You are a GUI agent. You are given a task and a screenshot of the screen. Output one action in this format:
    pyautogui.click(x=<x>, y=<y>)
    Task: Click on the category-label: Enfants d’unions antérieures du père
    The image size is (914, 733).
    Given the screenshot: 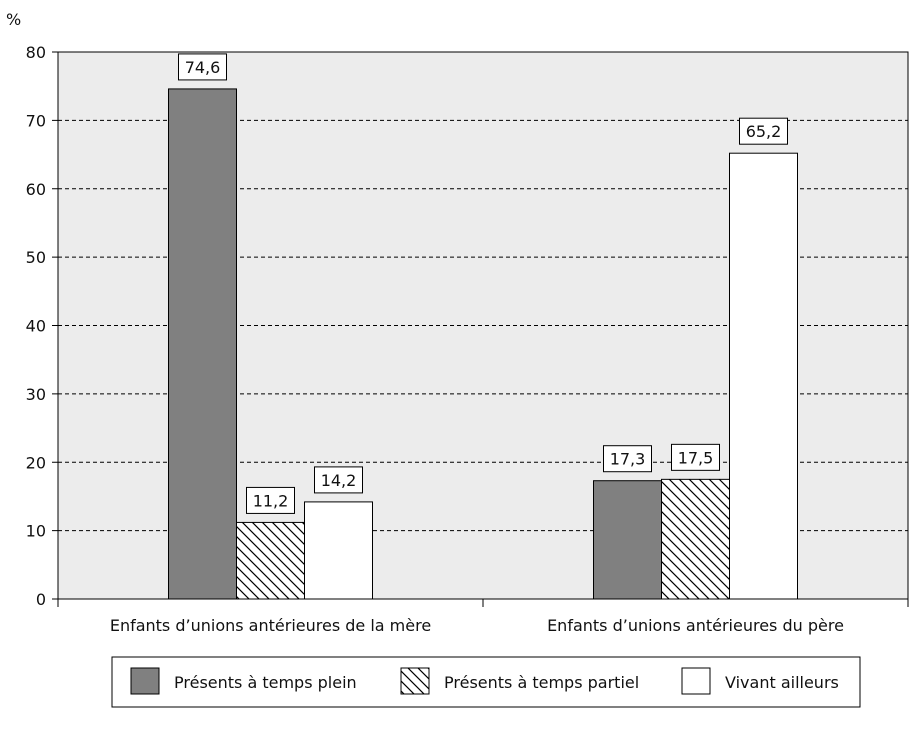 What is the action you would take?
    pyautogui.click(x=695, y=625)
    